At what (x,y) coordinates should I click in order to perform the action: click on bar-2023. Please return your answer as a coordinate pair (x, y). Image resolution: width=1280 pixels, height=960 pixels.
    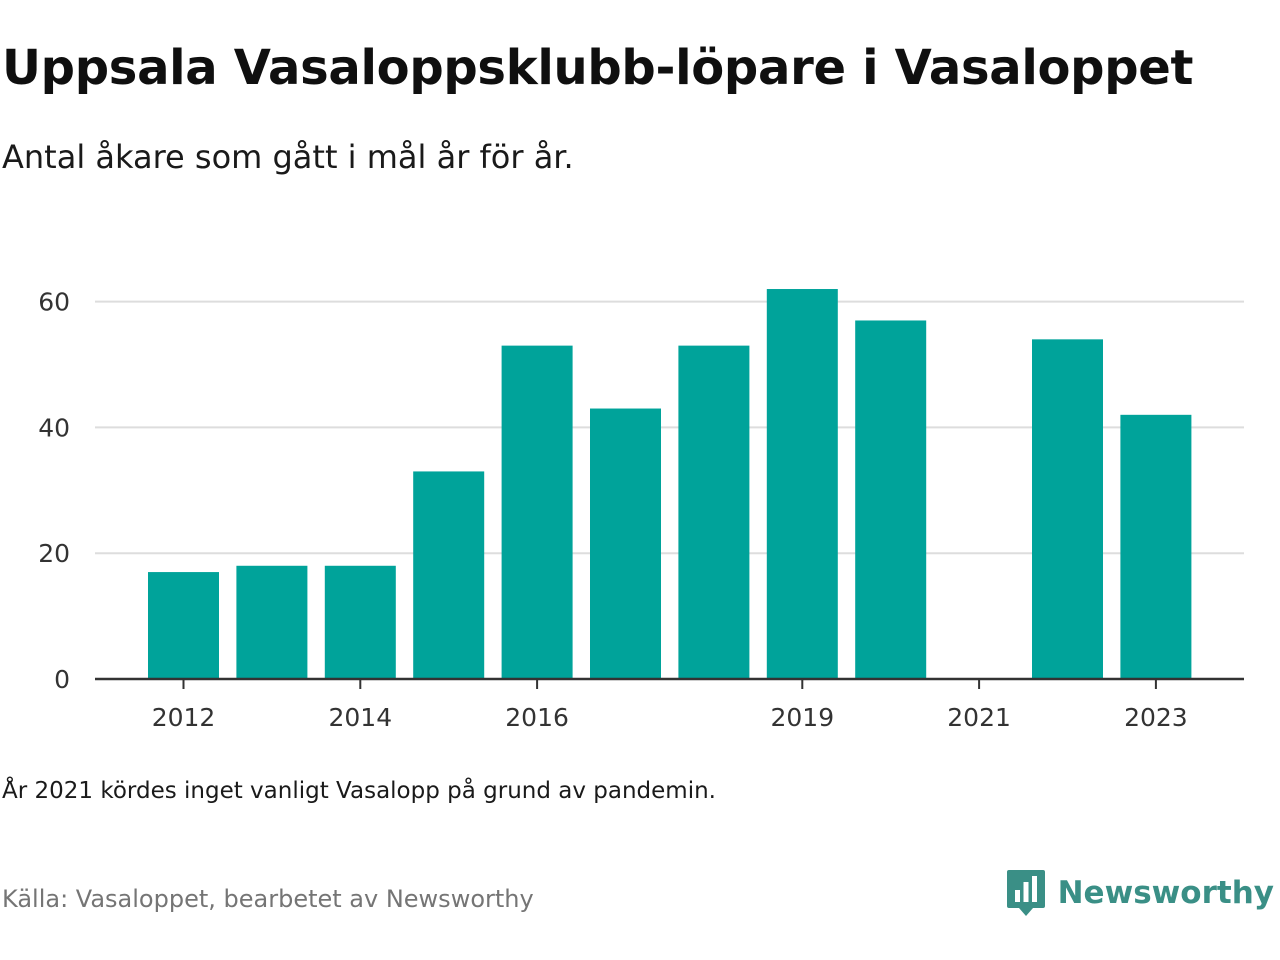
    Looking at the image, I should click on (1156, 546).